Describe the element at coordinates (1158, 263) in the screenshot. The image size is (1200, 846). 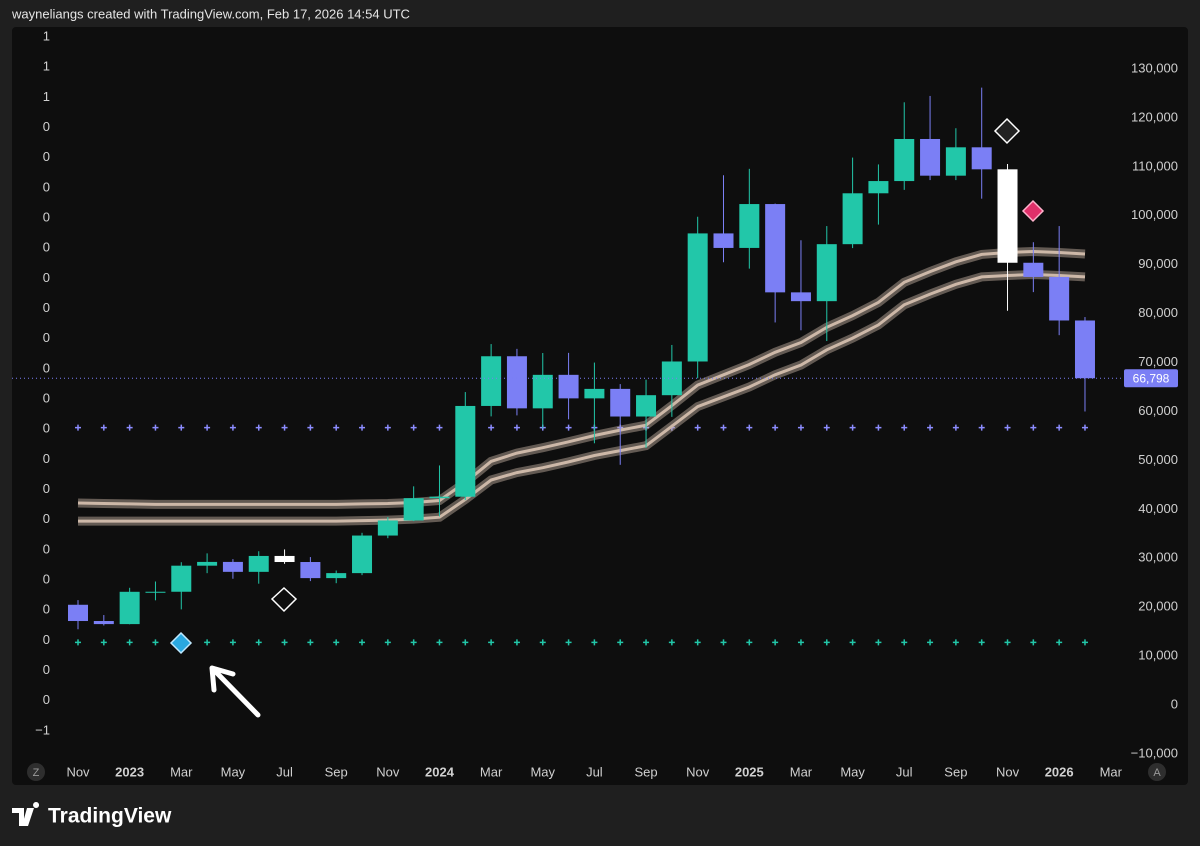
I see `y-tick-label: 90,000` at that location.